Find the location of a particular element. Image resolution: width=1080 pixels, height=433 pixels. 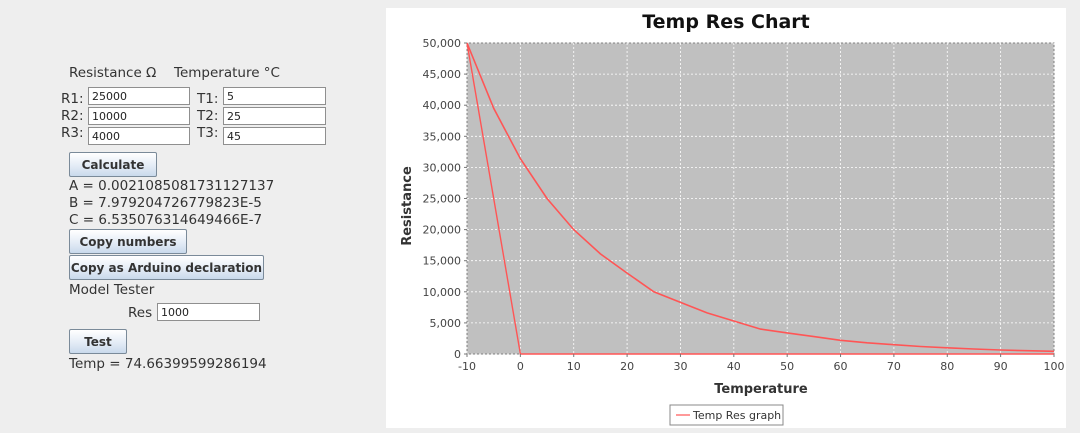

copy-numbers-button: Copy numbers is located at coordinates (128, 241).